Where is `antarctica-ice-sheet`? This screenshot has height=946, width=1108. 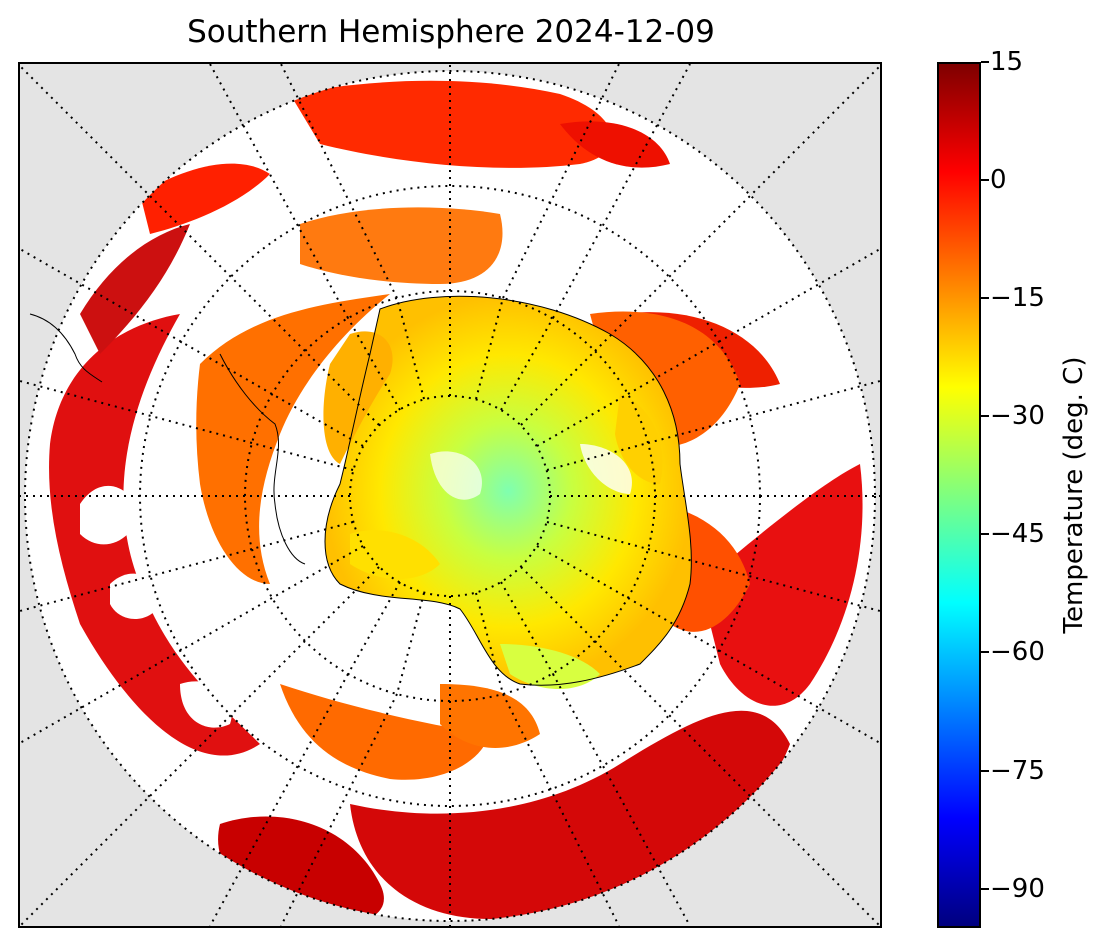 antarctica-ice-sheet is located at coordinates (508, 491).